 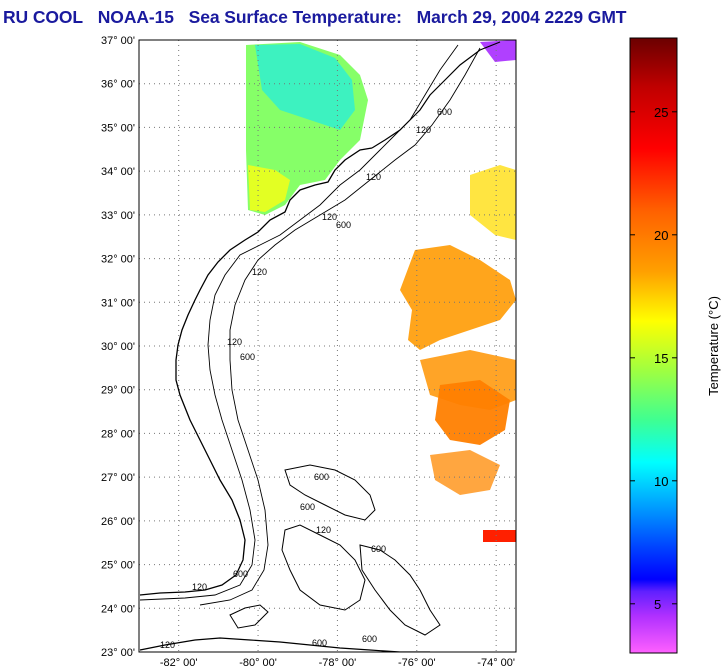 I want to click on lat-tick-label: 26° 00', so click(x=118, y=522).